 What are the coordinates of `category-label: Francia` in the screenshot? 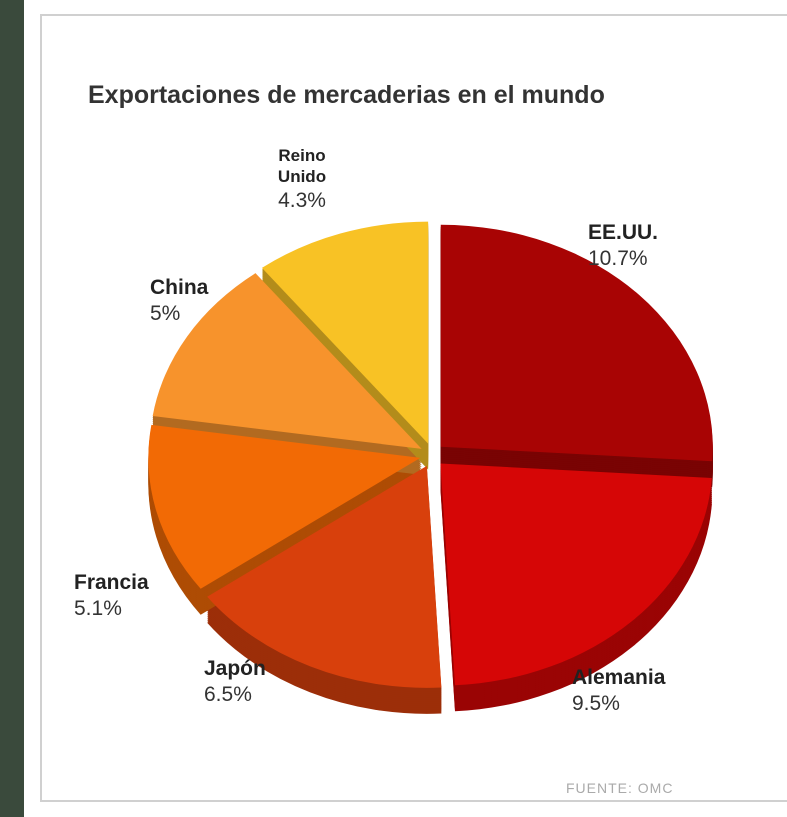 It's located at (111, 582).